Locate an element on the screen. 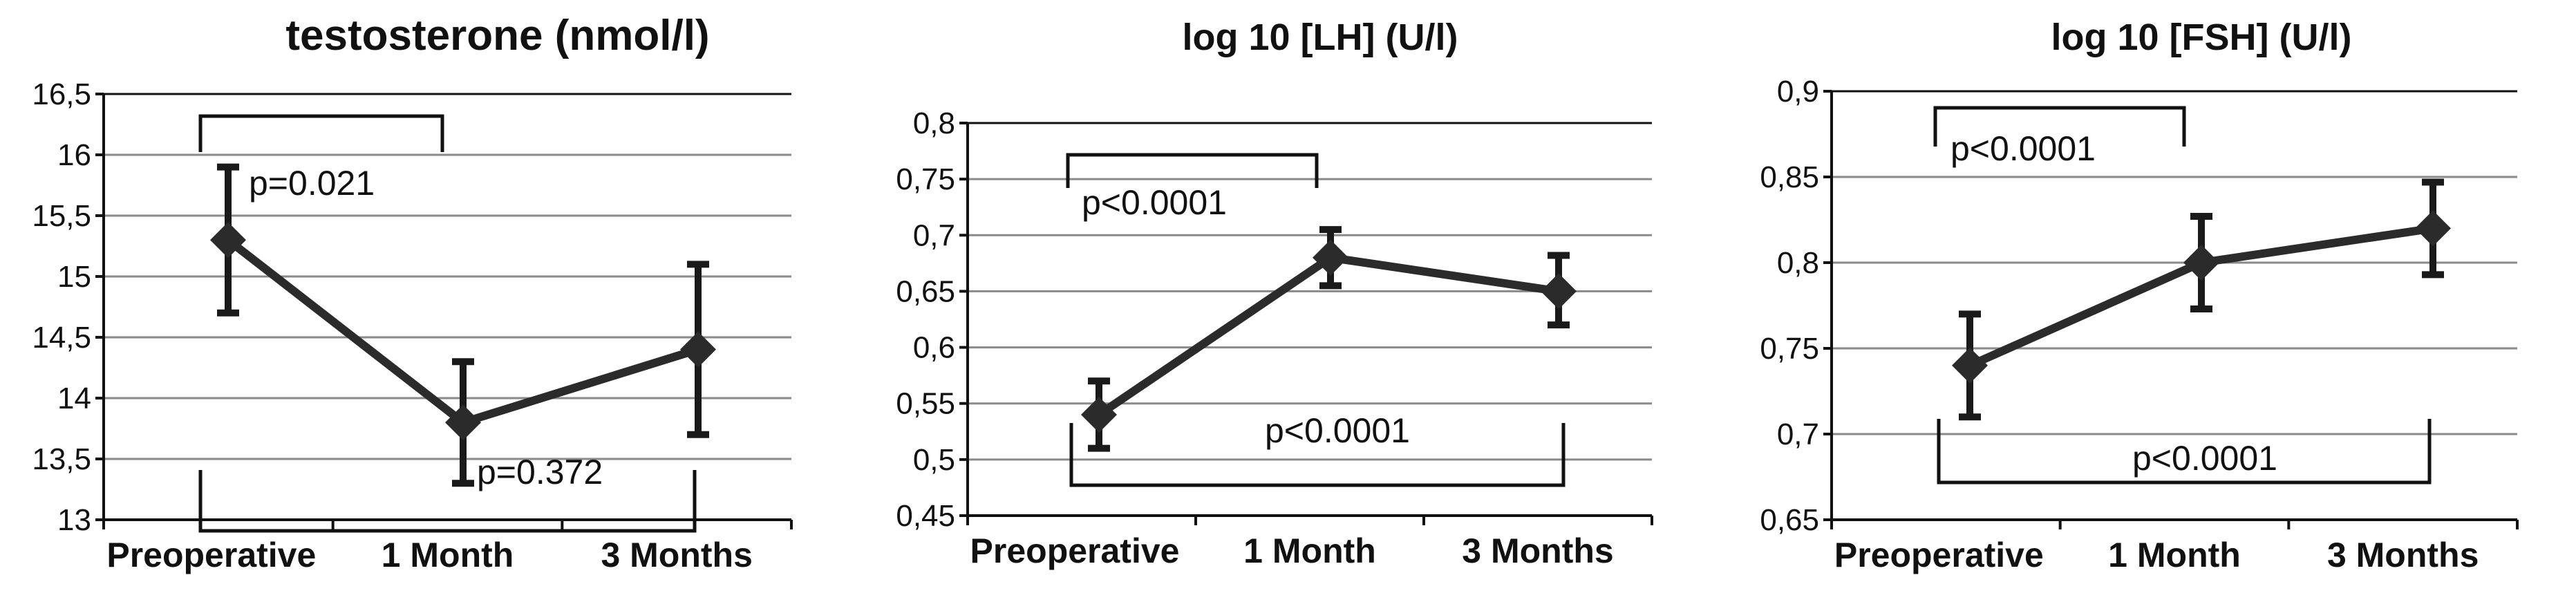  y-tick-label: 14,5 is located at coordinates (61, 338).